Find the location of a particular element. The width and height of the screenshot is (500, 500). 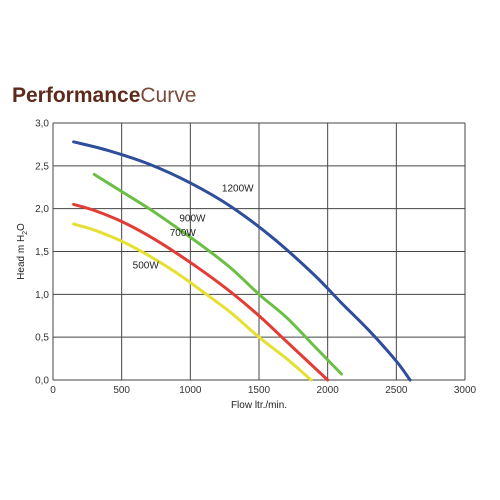

y-axis-label-main: Head m H is located at coordinates (21, 257).